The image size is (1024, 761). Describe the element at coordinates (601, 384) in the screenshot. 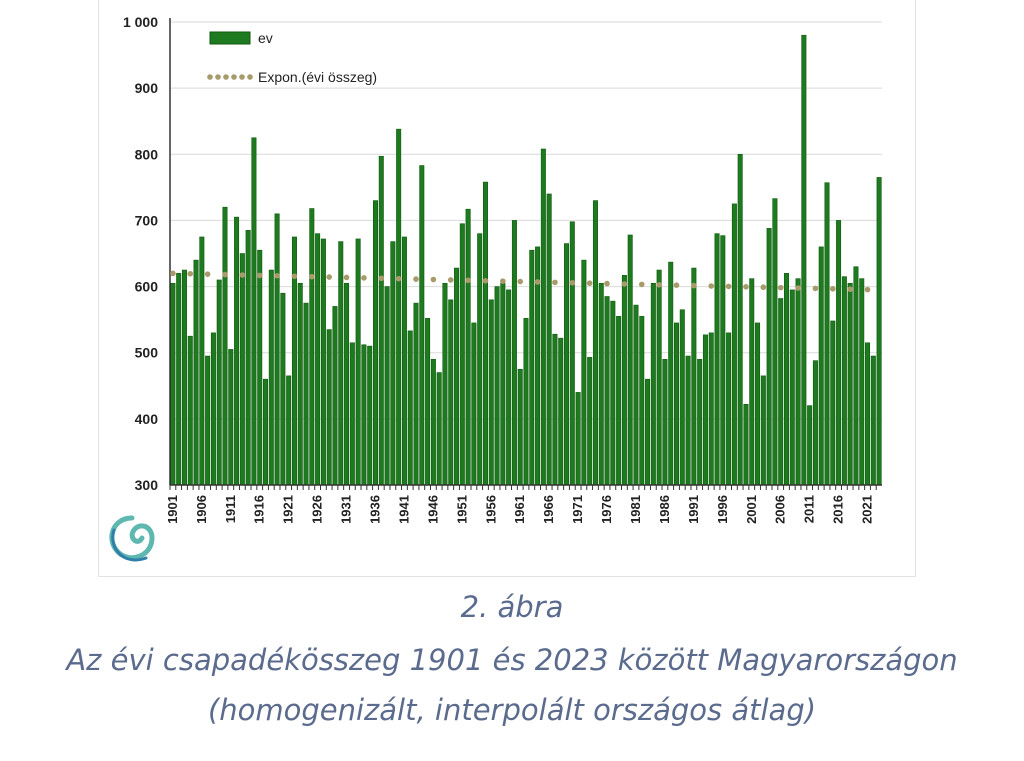

I see `bar-1975` at that location.